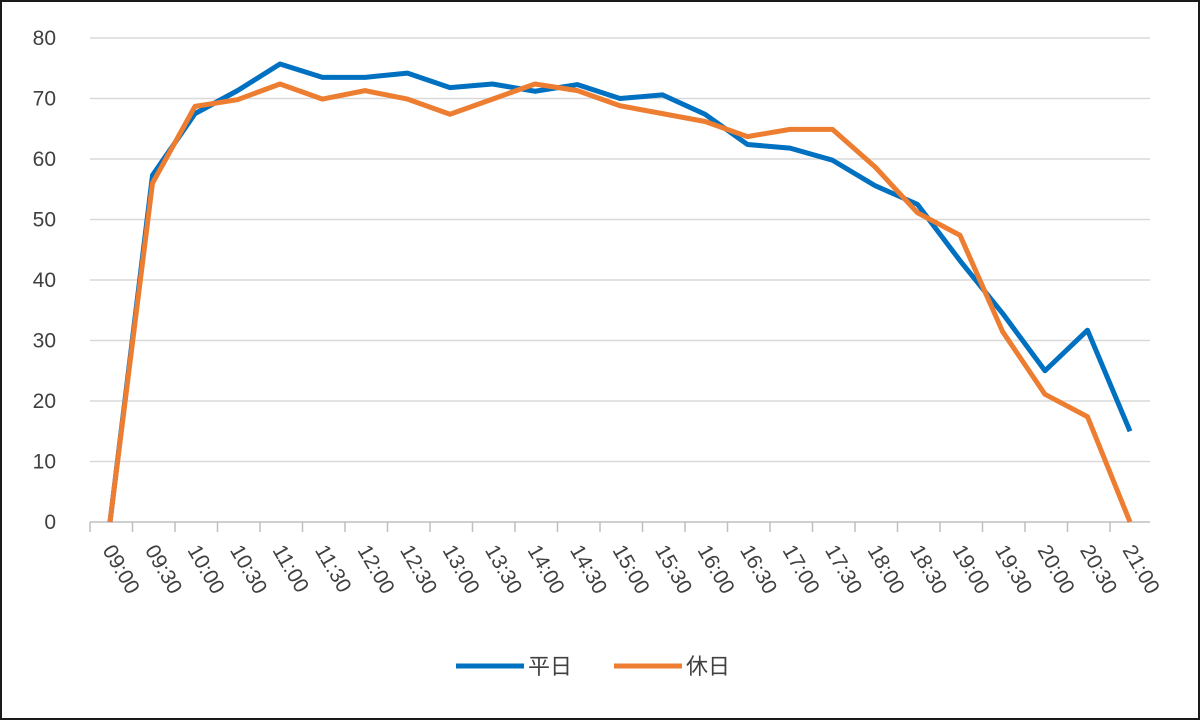 The image size is (1200, 720). What do you see at coordinates (206, 569) in the screenshot?
I see `x-tick-label: 10:00` at bounding box center [206, 569].